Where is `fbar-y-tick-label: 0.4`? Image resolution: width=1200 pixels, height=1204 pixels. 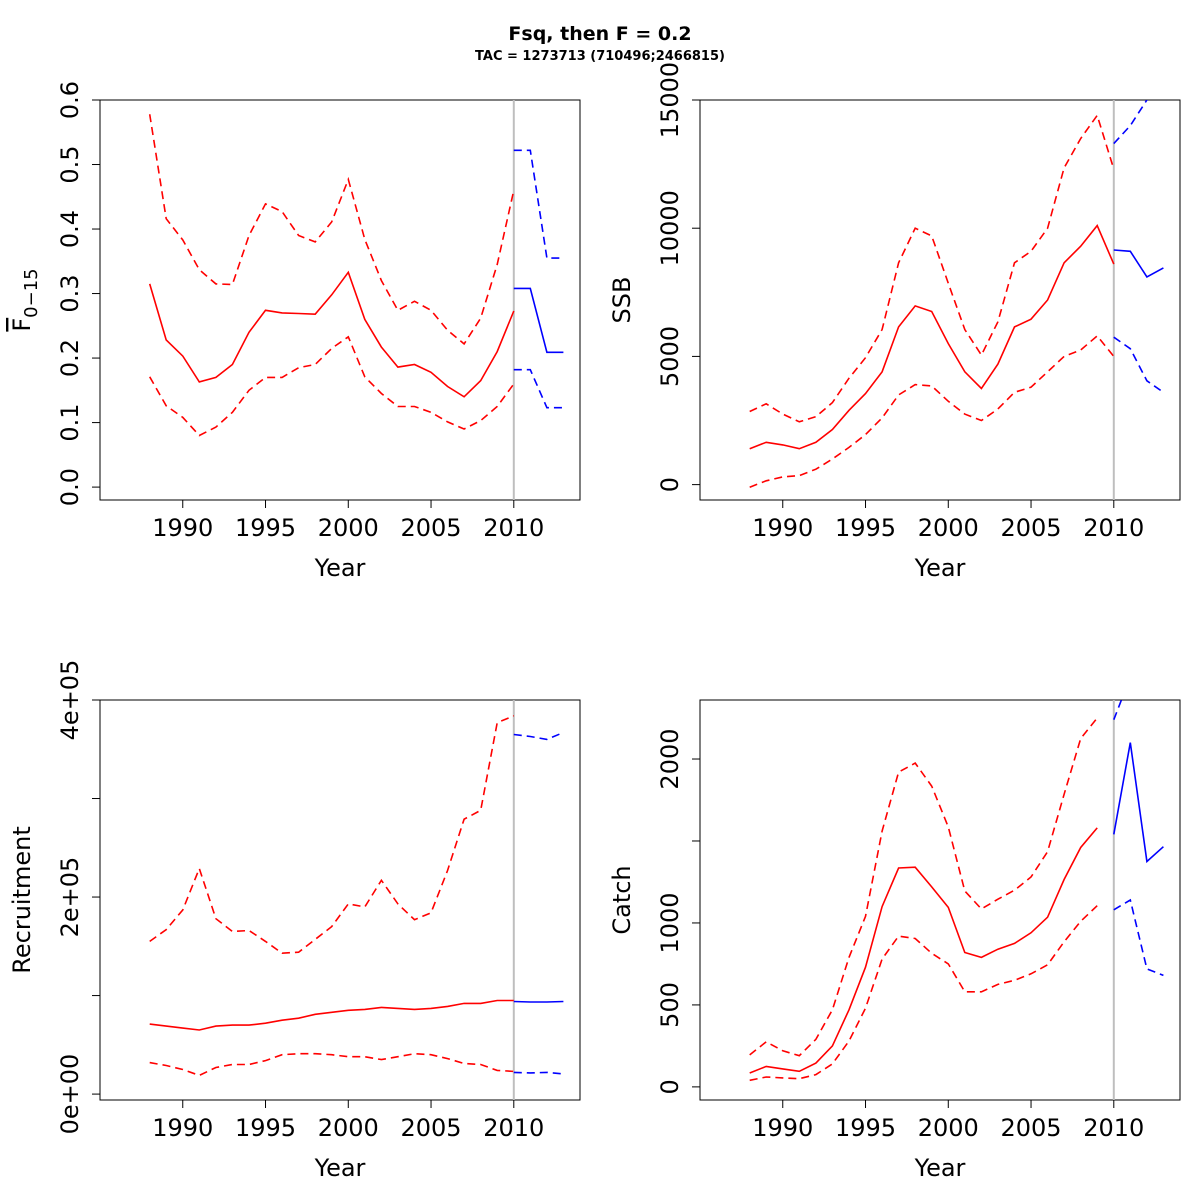 fbar-y-tick-label: 0.4 is located at coordinates (70, 229).